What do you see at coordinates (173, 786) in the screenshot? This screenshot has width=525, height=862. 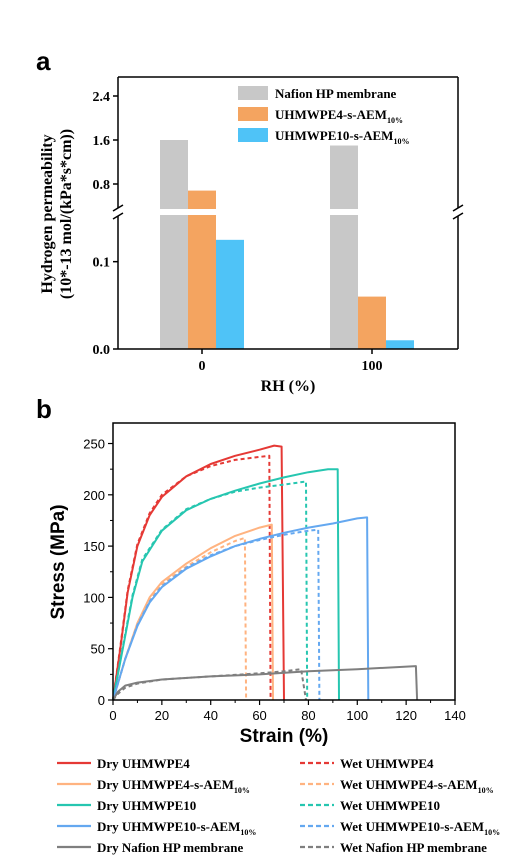 I see `b-legend-label-2: Dry UHMWPE4-s-AEM10%` at bounding box center [173, 786].